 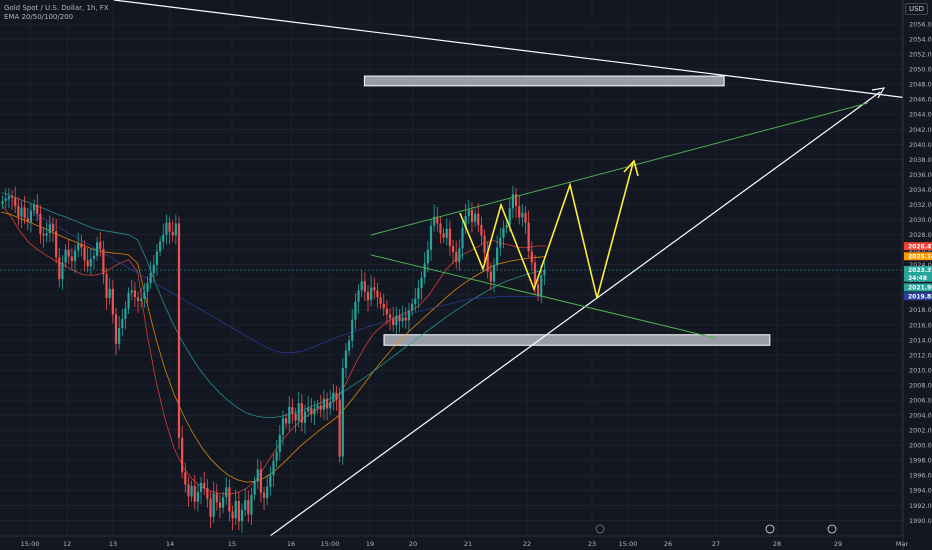 I want to click on zone-rectangle, so click(x=577, y=340).